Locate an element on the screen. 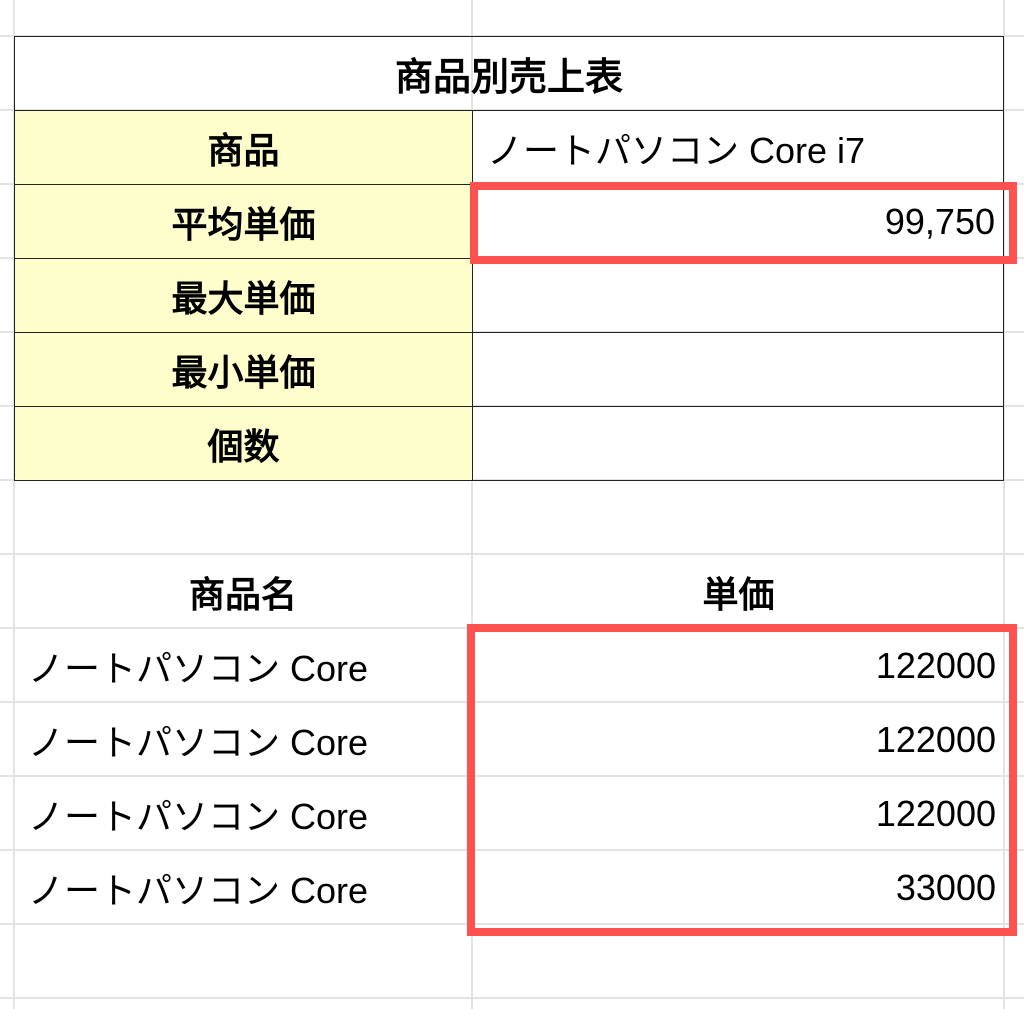 The width and height of the screenshot is (1024, 1009). label-count: 個数 is located at coordinates (243, 443).